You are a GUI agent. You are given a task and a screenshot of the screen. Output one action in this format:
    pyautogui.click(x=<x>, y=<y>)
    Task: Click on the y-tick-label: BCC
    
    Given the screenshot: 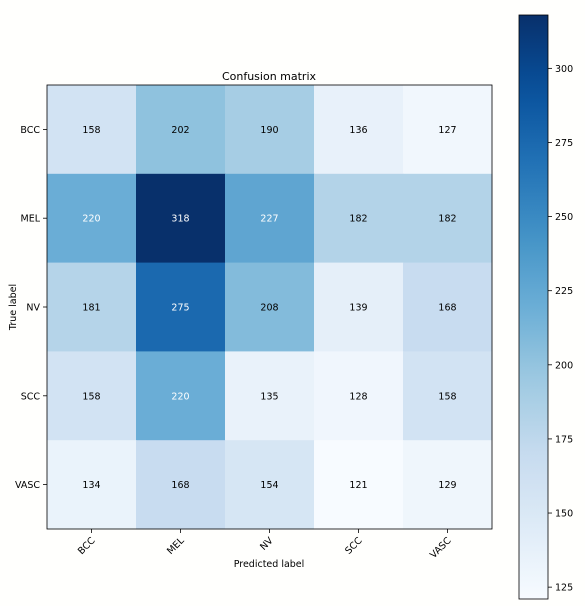 What is the action you would take?
    pyautogui.click(x=30, y=130)
    